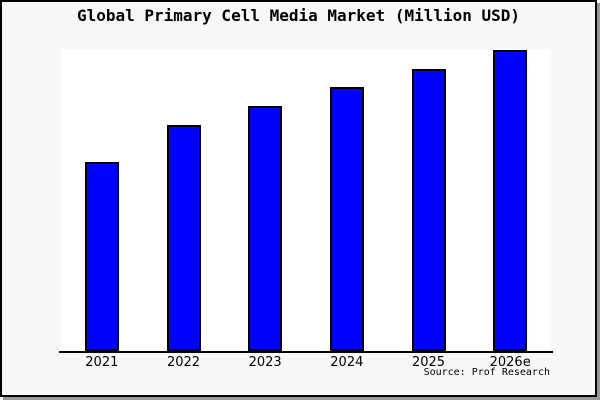  I want to click on bar-2024, so click(346, 219).